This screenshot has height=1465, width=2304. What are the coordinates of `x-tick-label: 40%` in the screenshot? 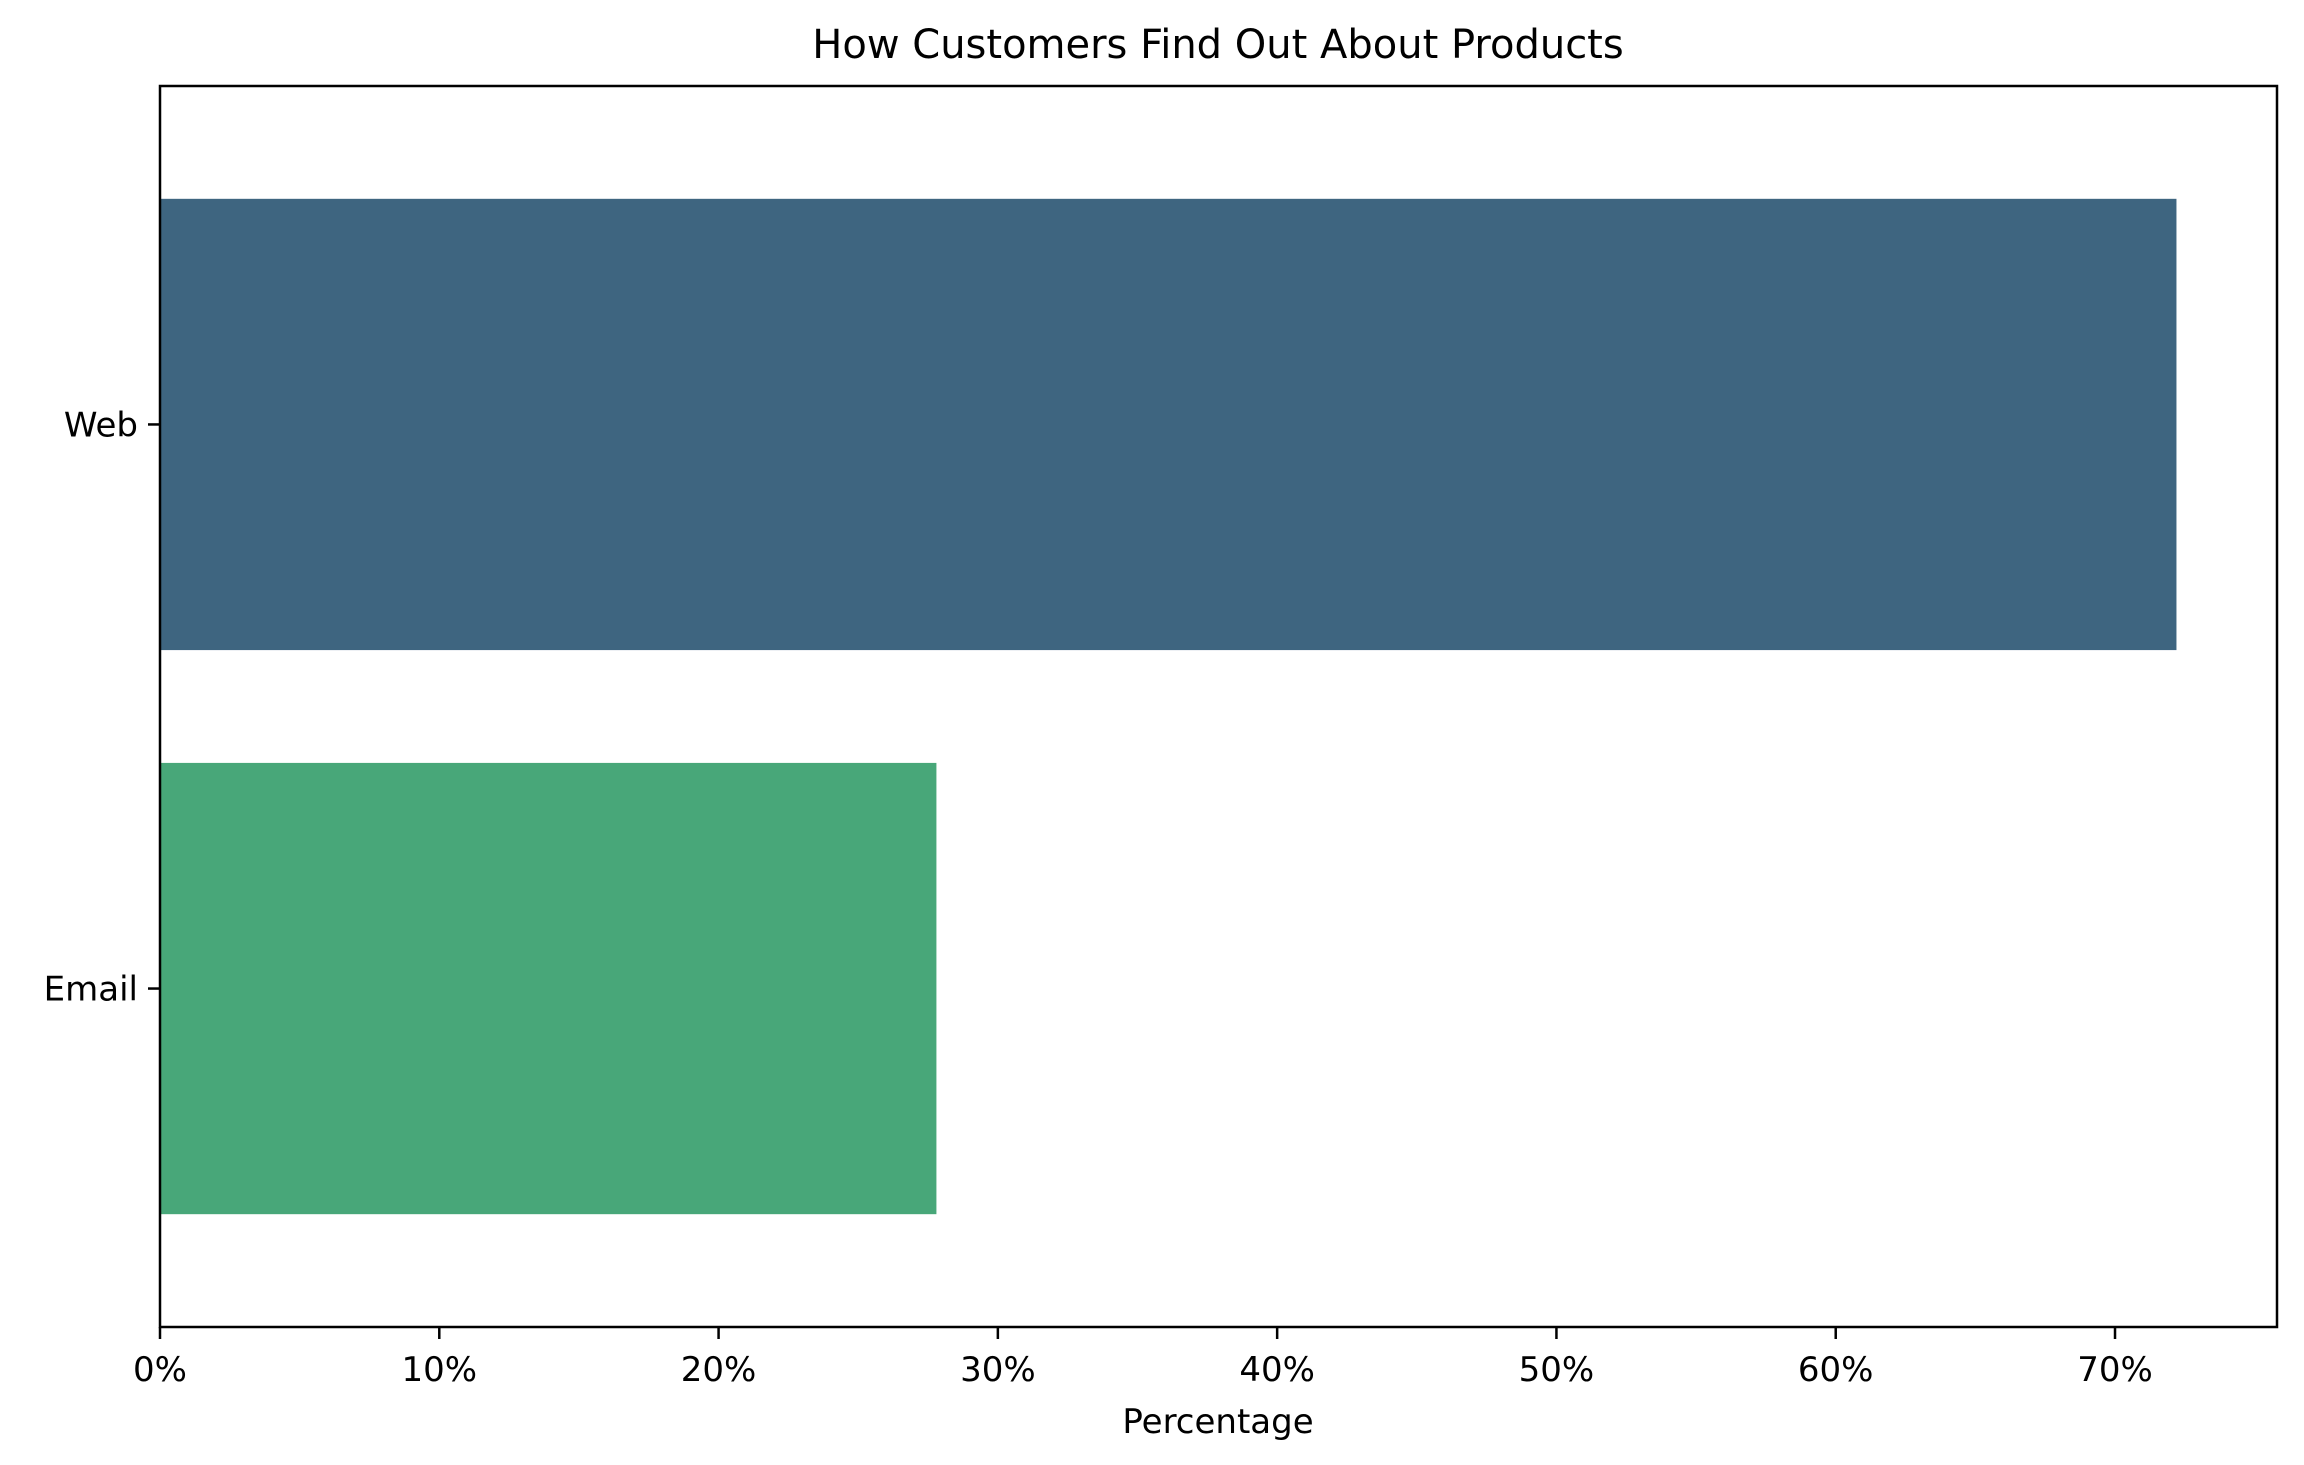 It's located at (1277, 1370).